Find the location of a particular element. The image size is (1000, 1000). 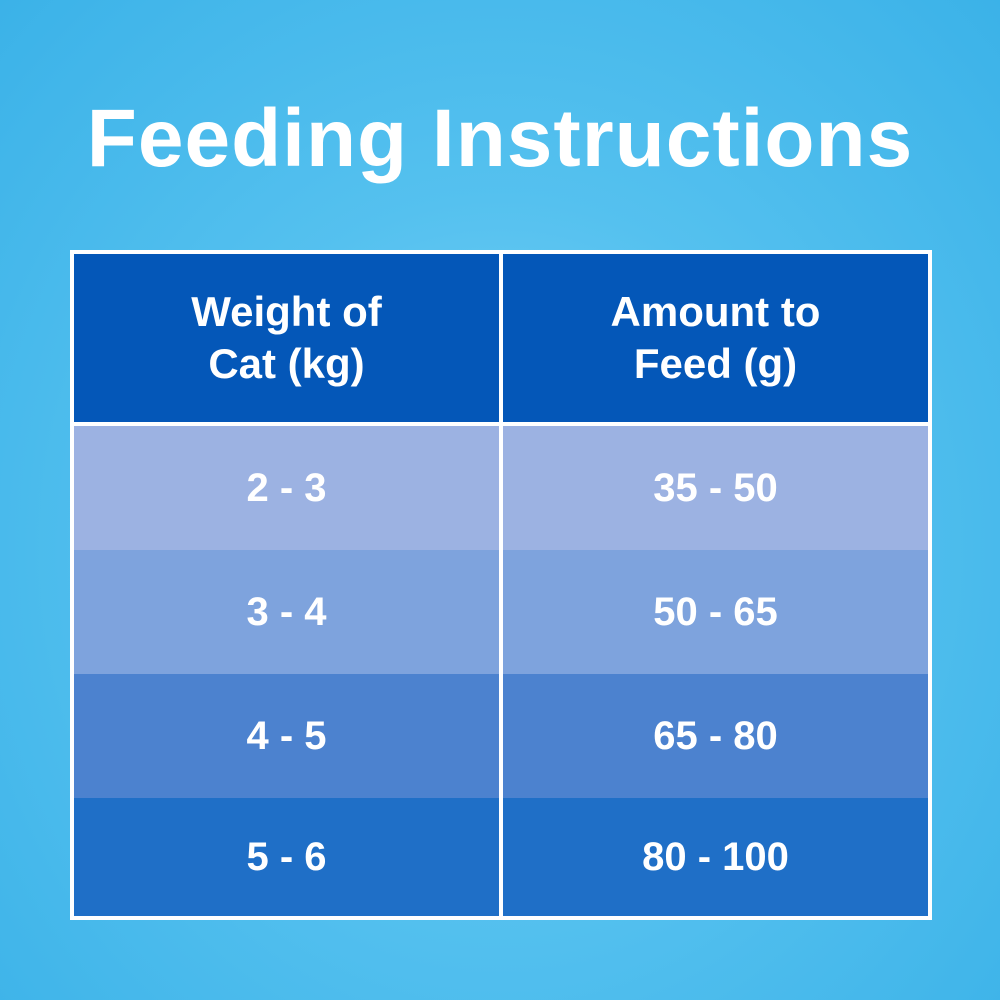

table-cell: 4 - 5 is located at coordinates (286, 736).